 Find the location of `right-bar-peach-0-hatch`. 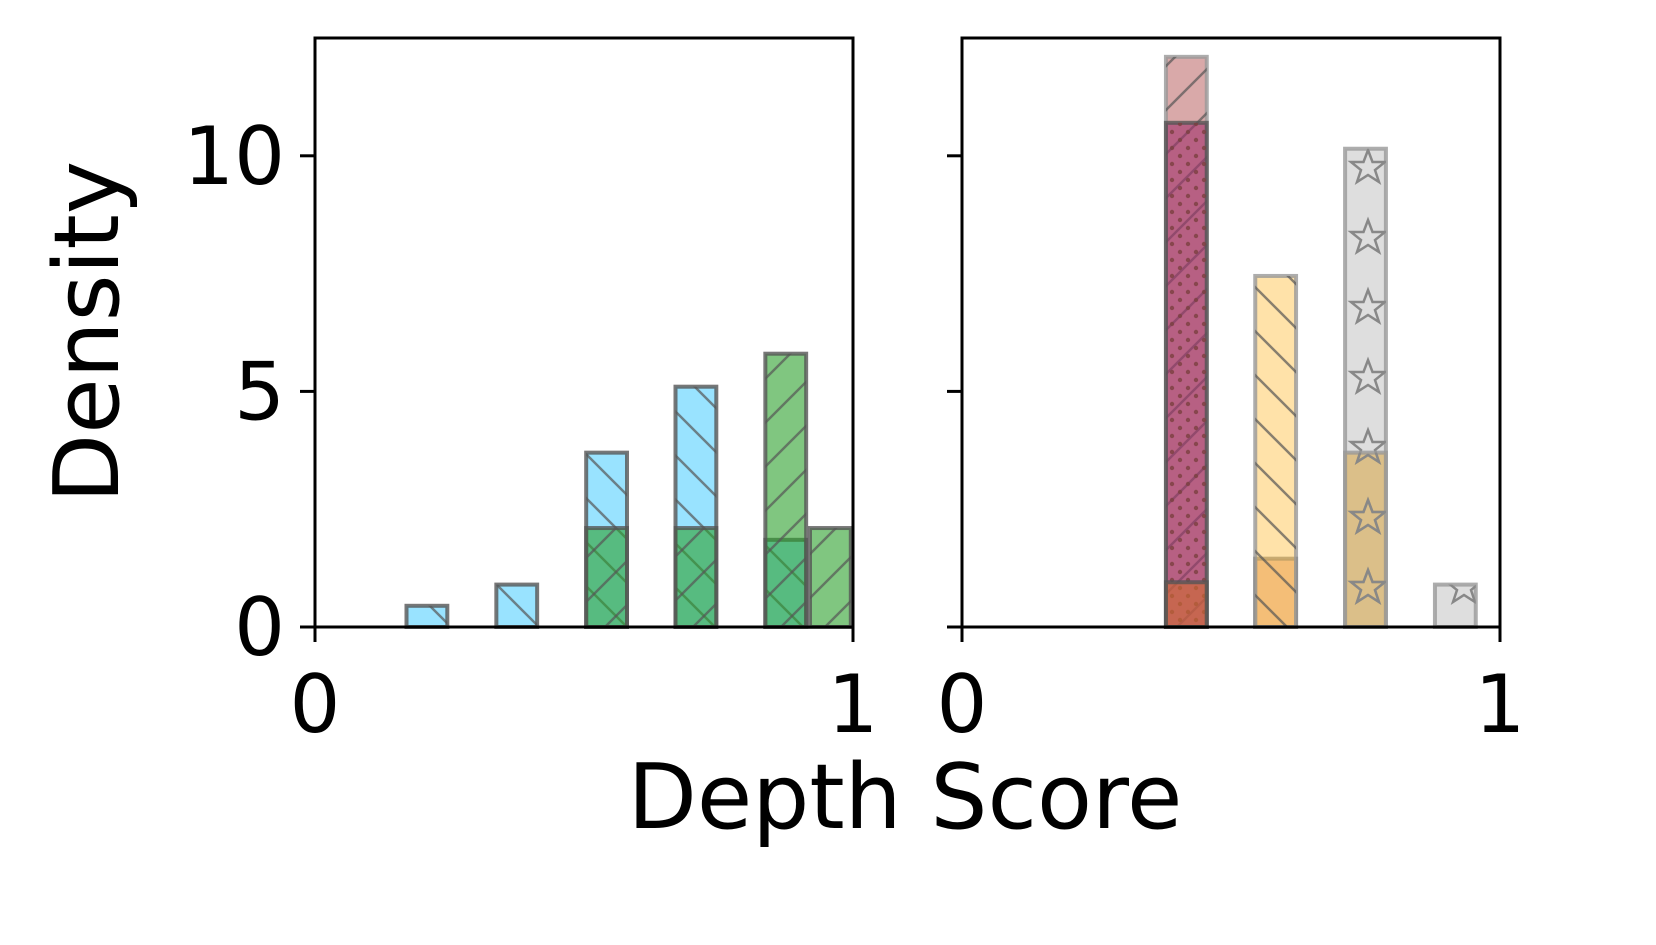

right-bar-peach-0-hatch is located at coordinates (1276, 451).